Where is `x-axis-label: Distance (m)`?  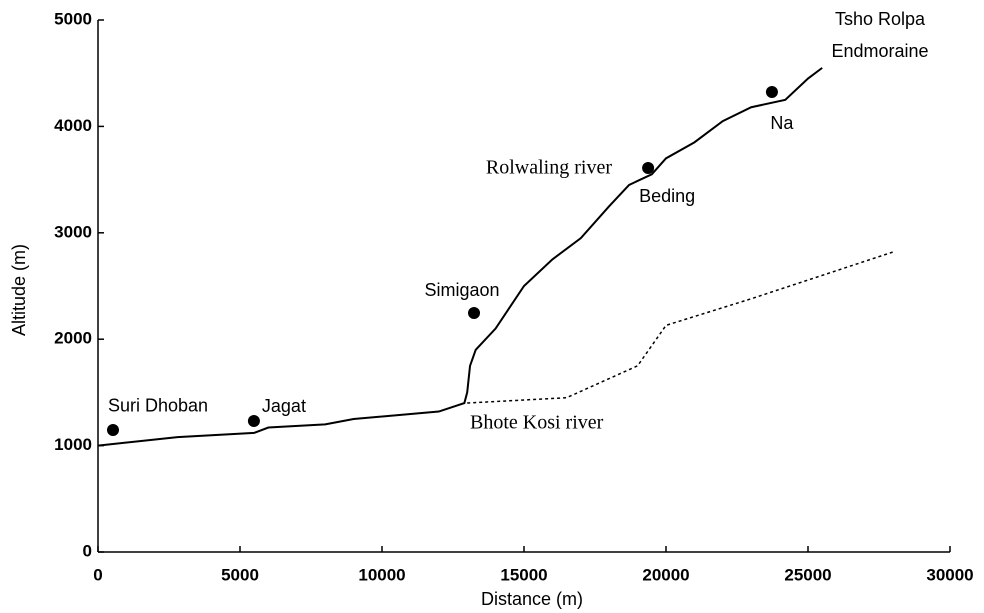 x-axis-label: Distance (m) is located at coordinates (532, 599).